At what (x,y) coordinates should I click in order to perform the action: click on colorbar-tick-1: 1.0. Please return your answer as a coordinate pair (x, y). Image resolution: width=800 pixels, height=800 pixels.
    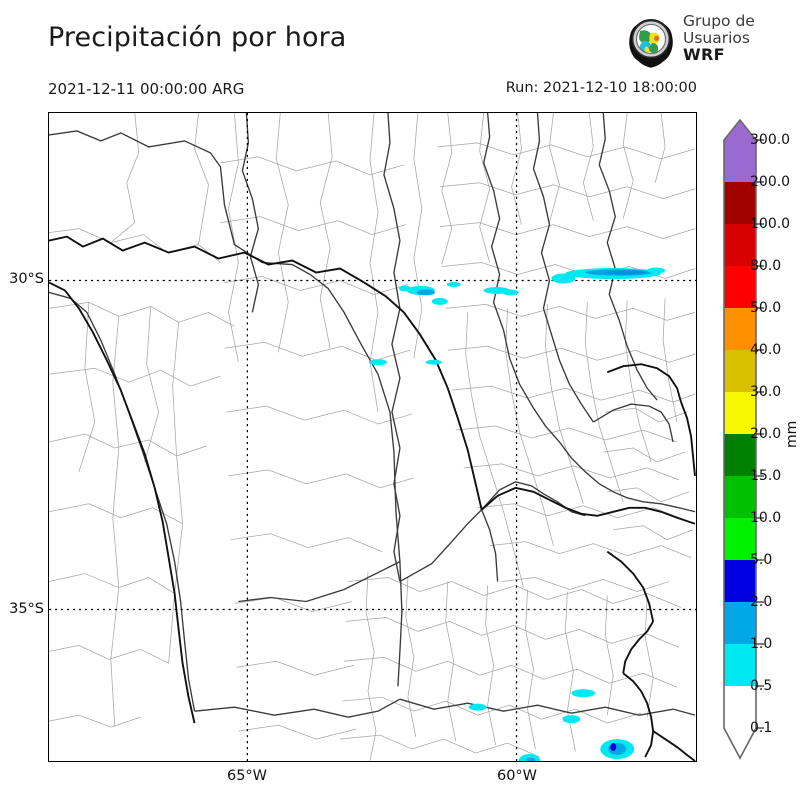
    Looking at the image, I should click on (761, 644).